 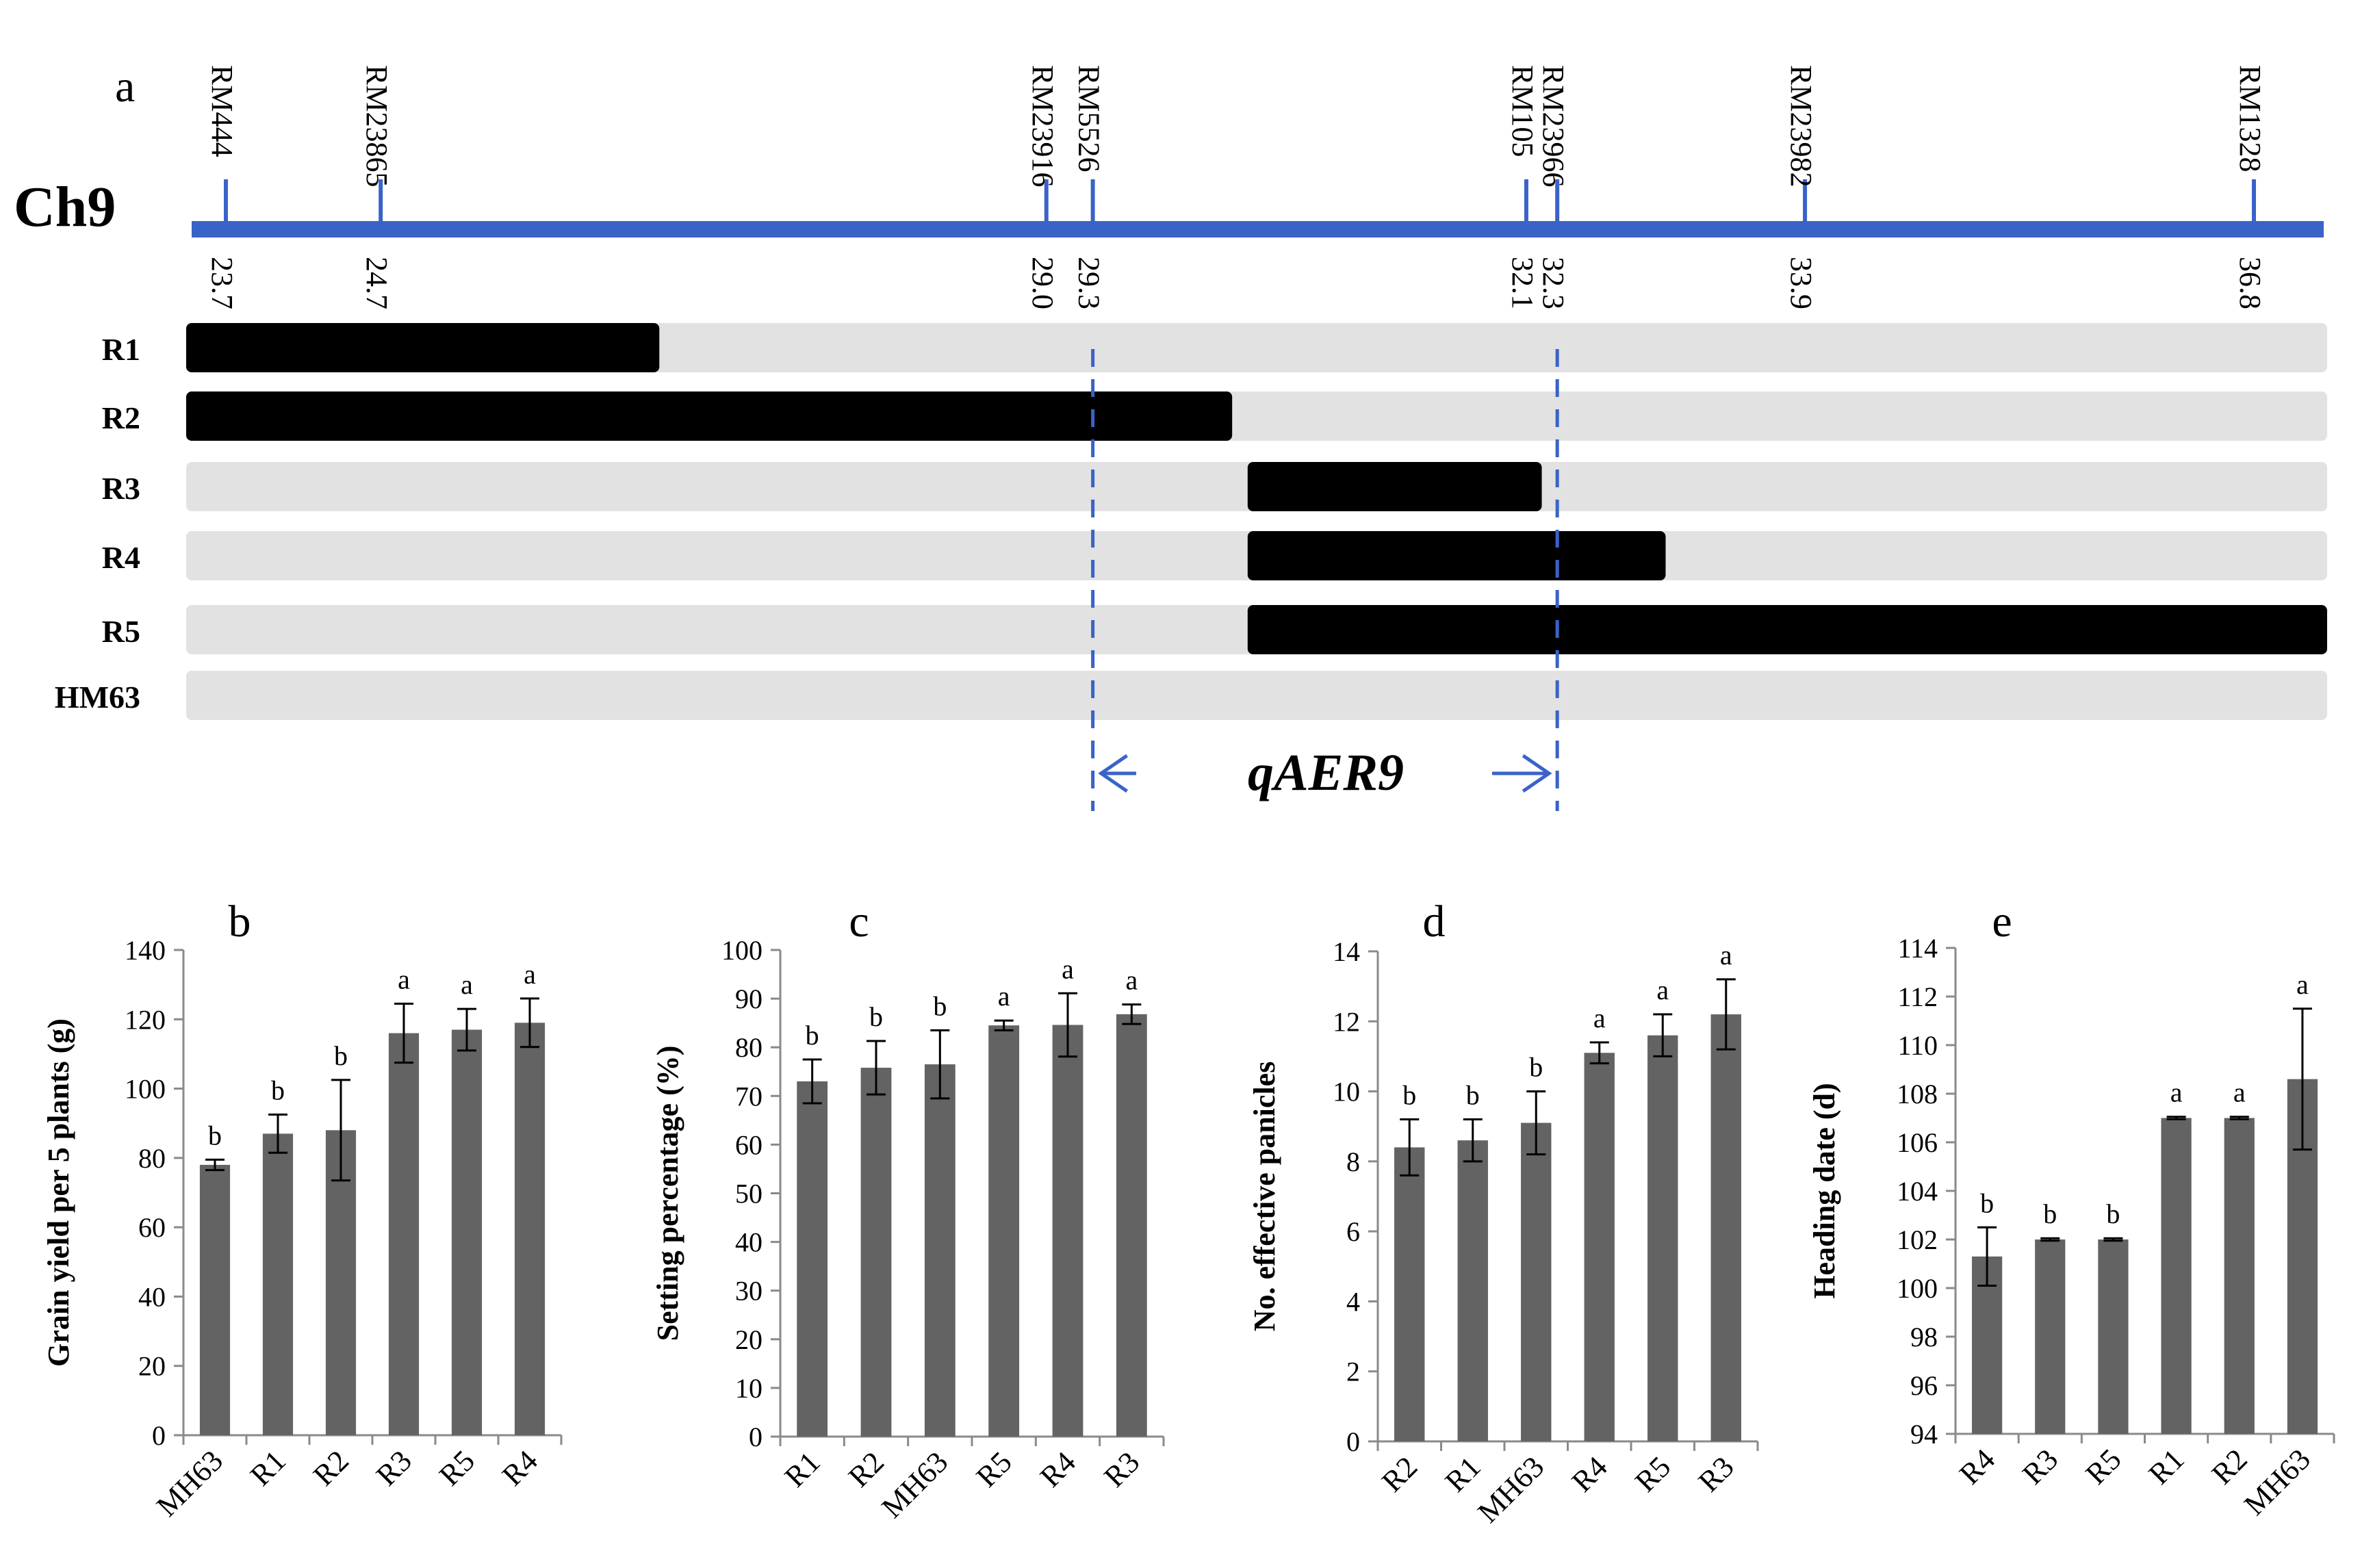 I want to click on marker-position-label: 32.3, so click(x=1553, y=283).